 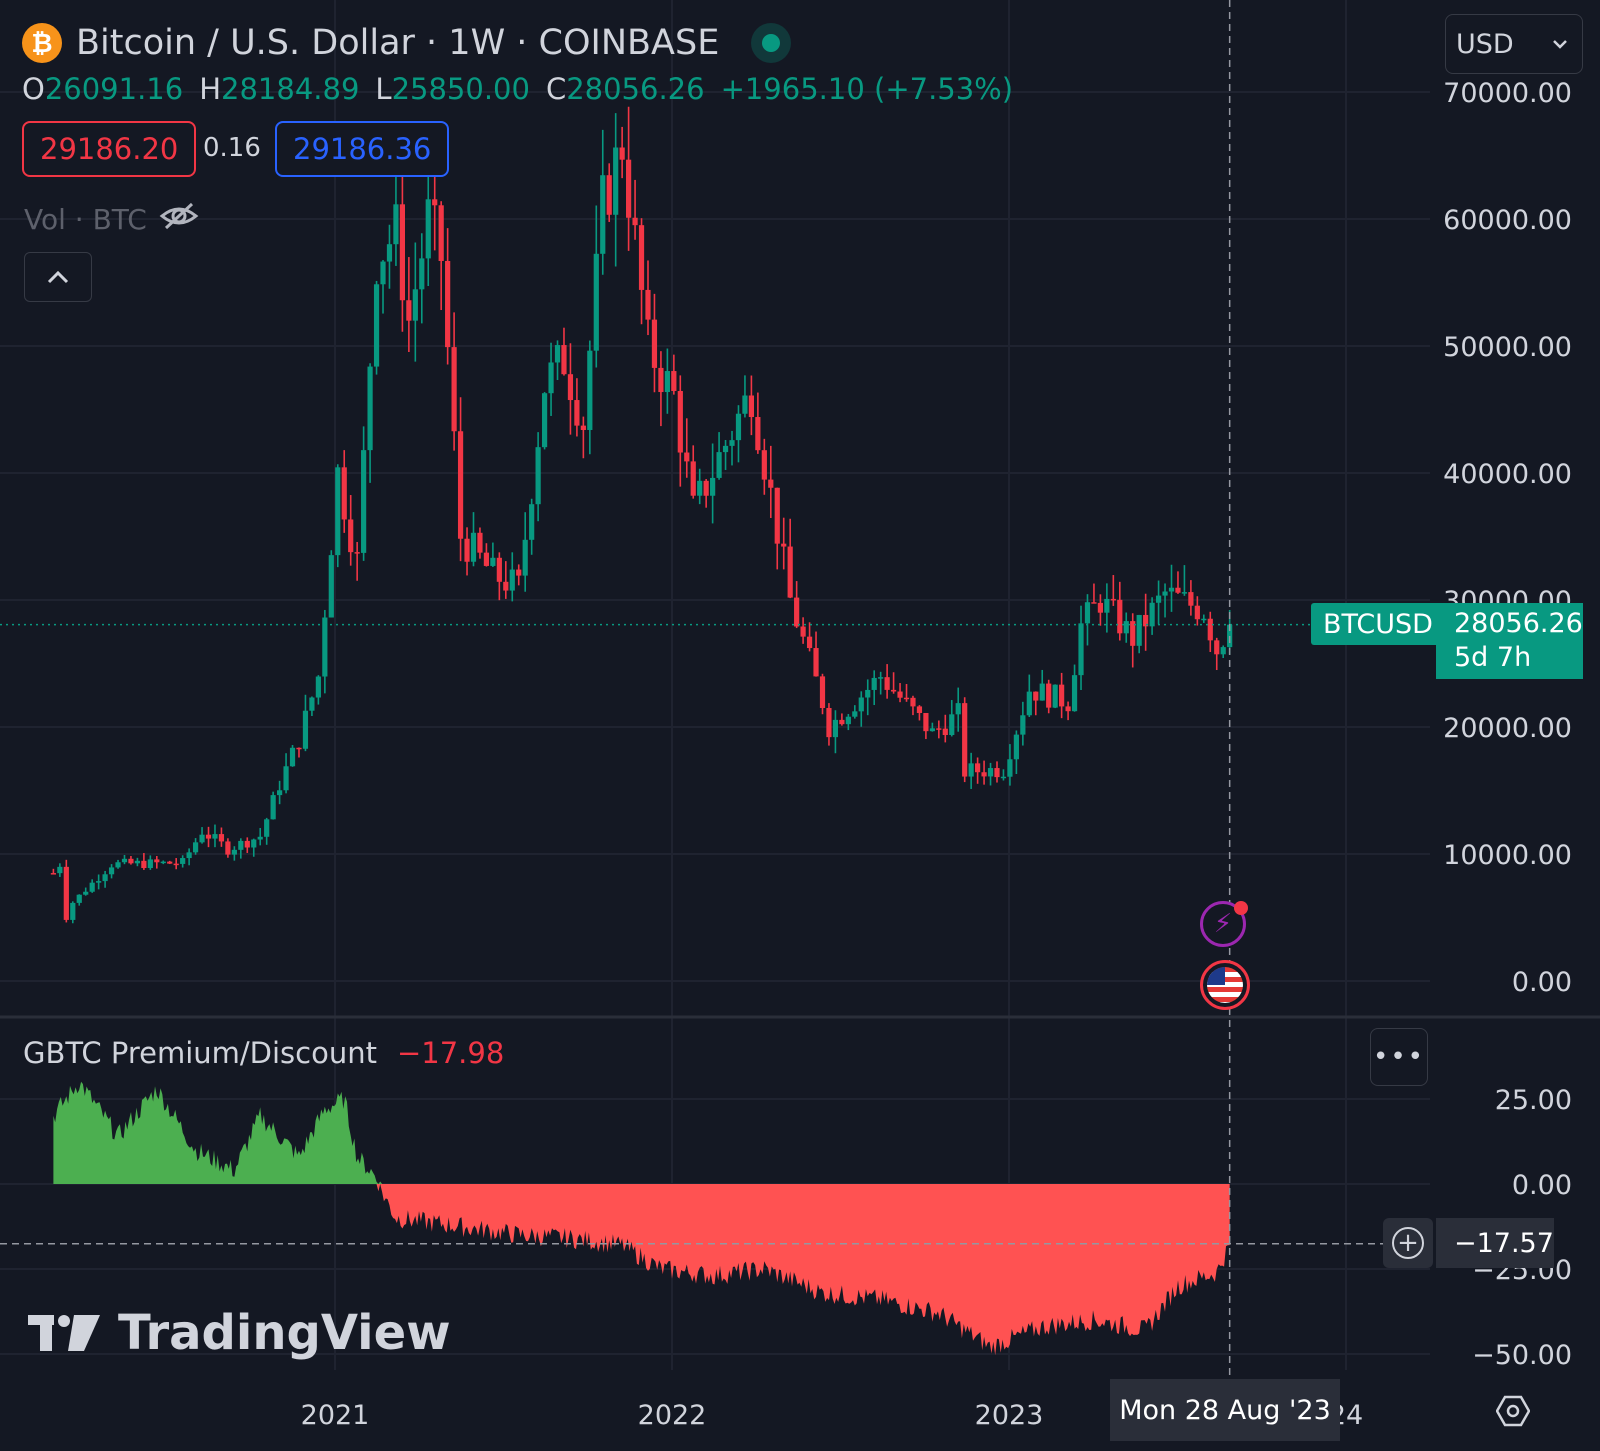 I want to click on bar-countdown: 5d 7h, so click(x=1493, y=657).